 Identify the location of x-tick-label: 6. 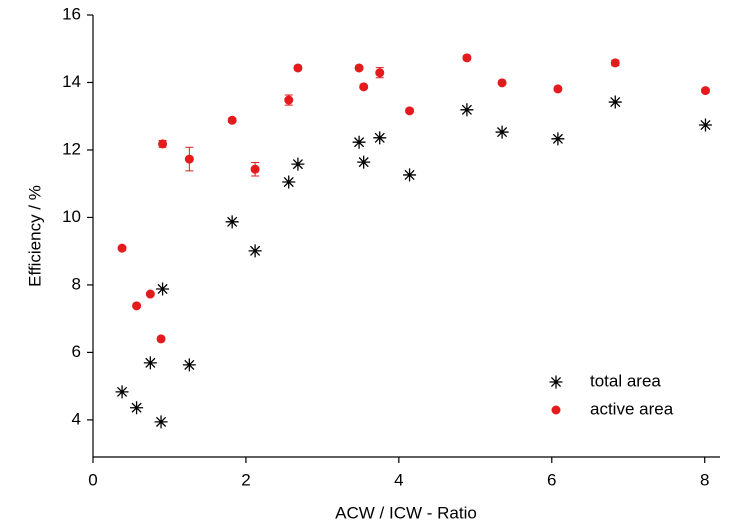
(551, 479).